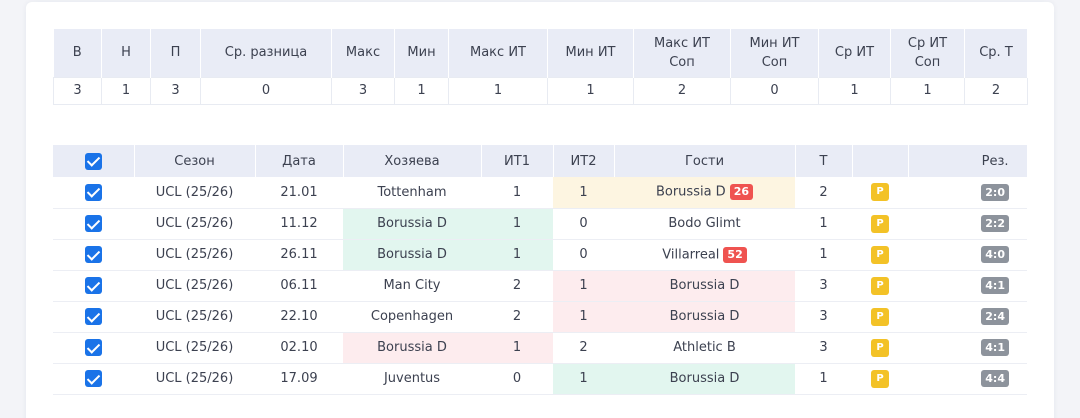 This screenshot has height=418, width=1080. Describe the element at coordinates (854, 90) in the screenshot. I see `summary-value: 1` at that location.